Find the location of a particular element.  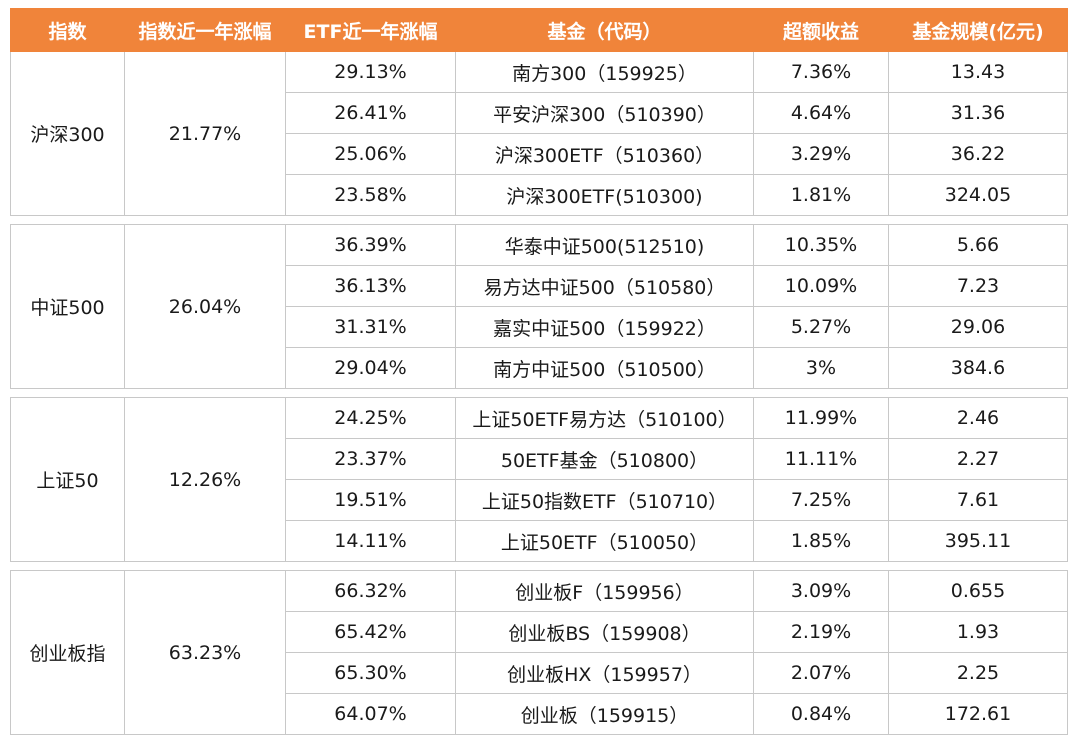

index-name-cell: 中证500 is located at coordinates (67, 306).